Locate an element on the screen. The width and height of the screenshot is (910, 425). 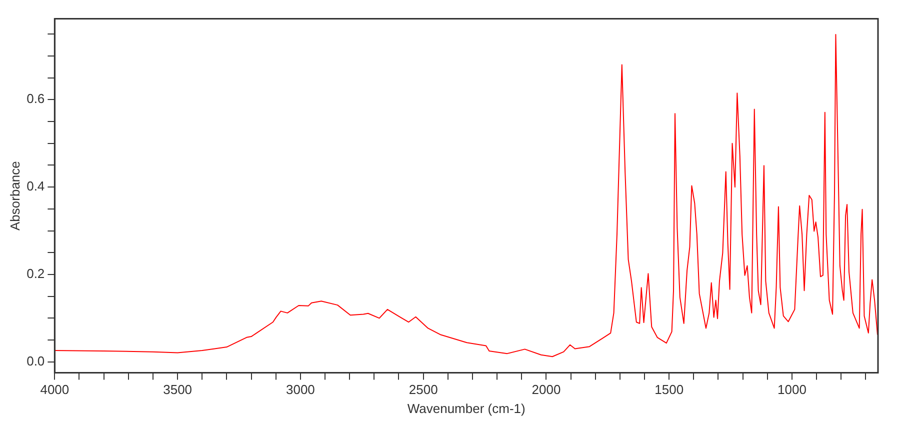
x-tick-label: 1000 is located at coordinates (792, 390).